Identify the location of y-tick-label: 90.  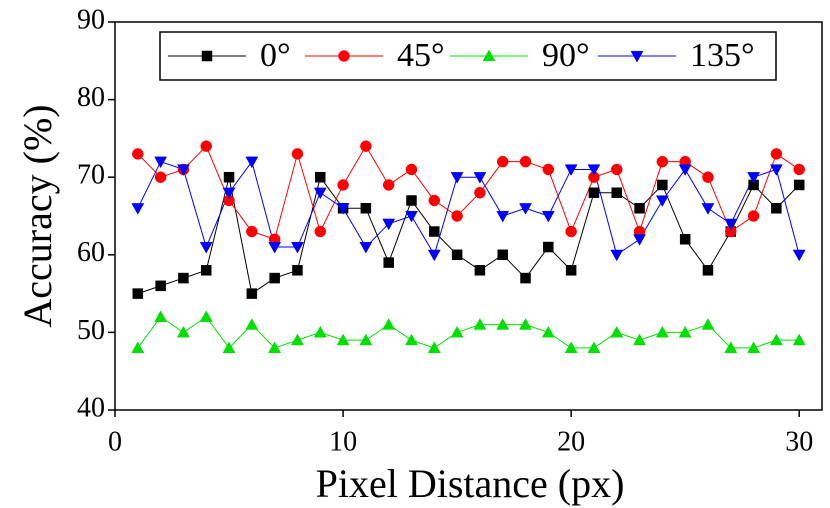
(91, 19).